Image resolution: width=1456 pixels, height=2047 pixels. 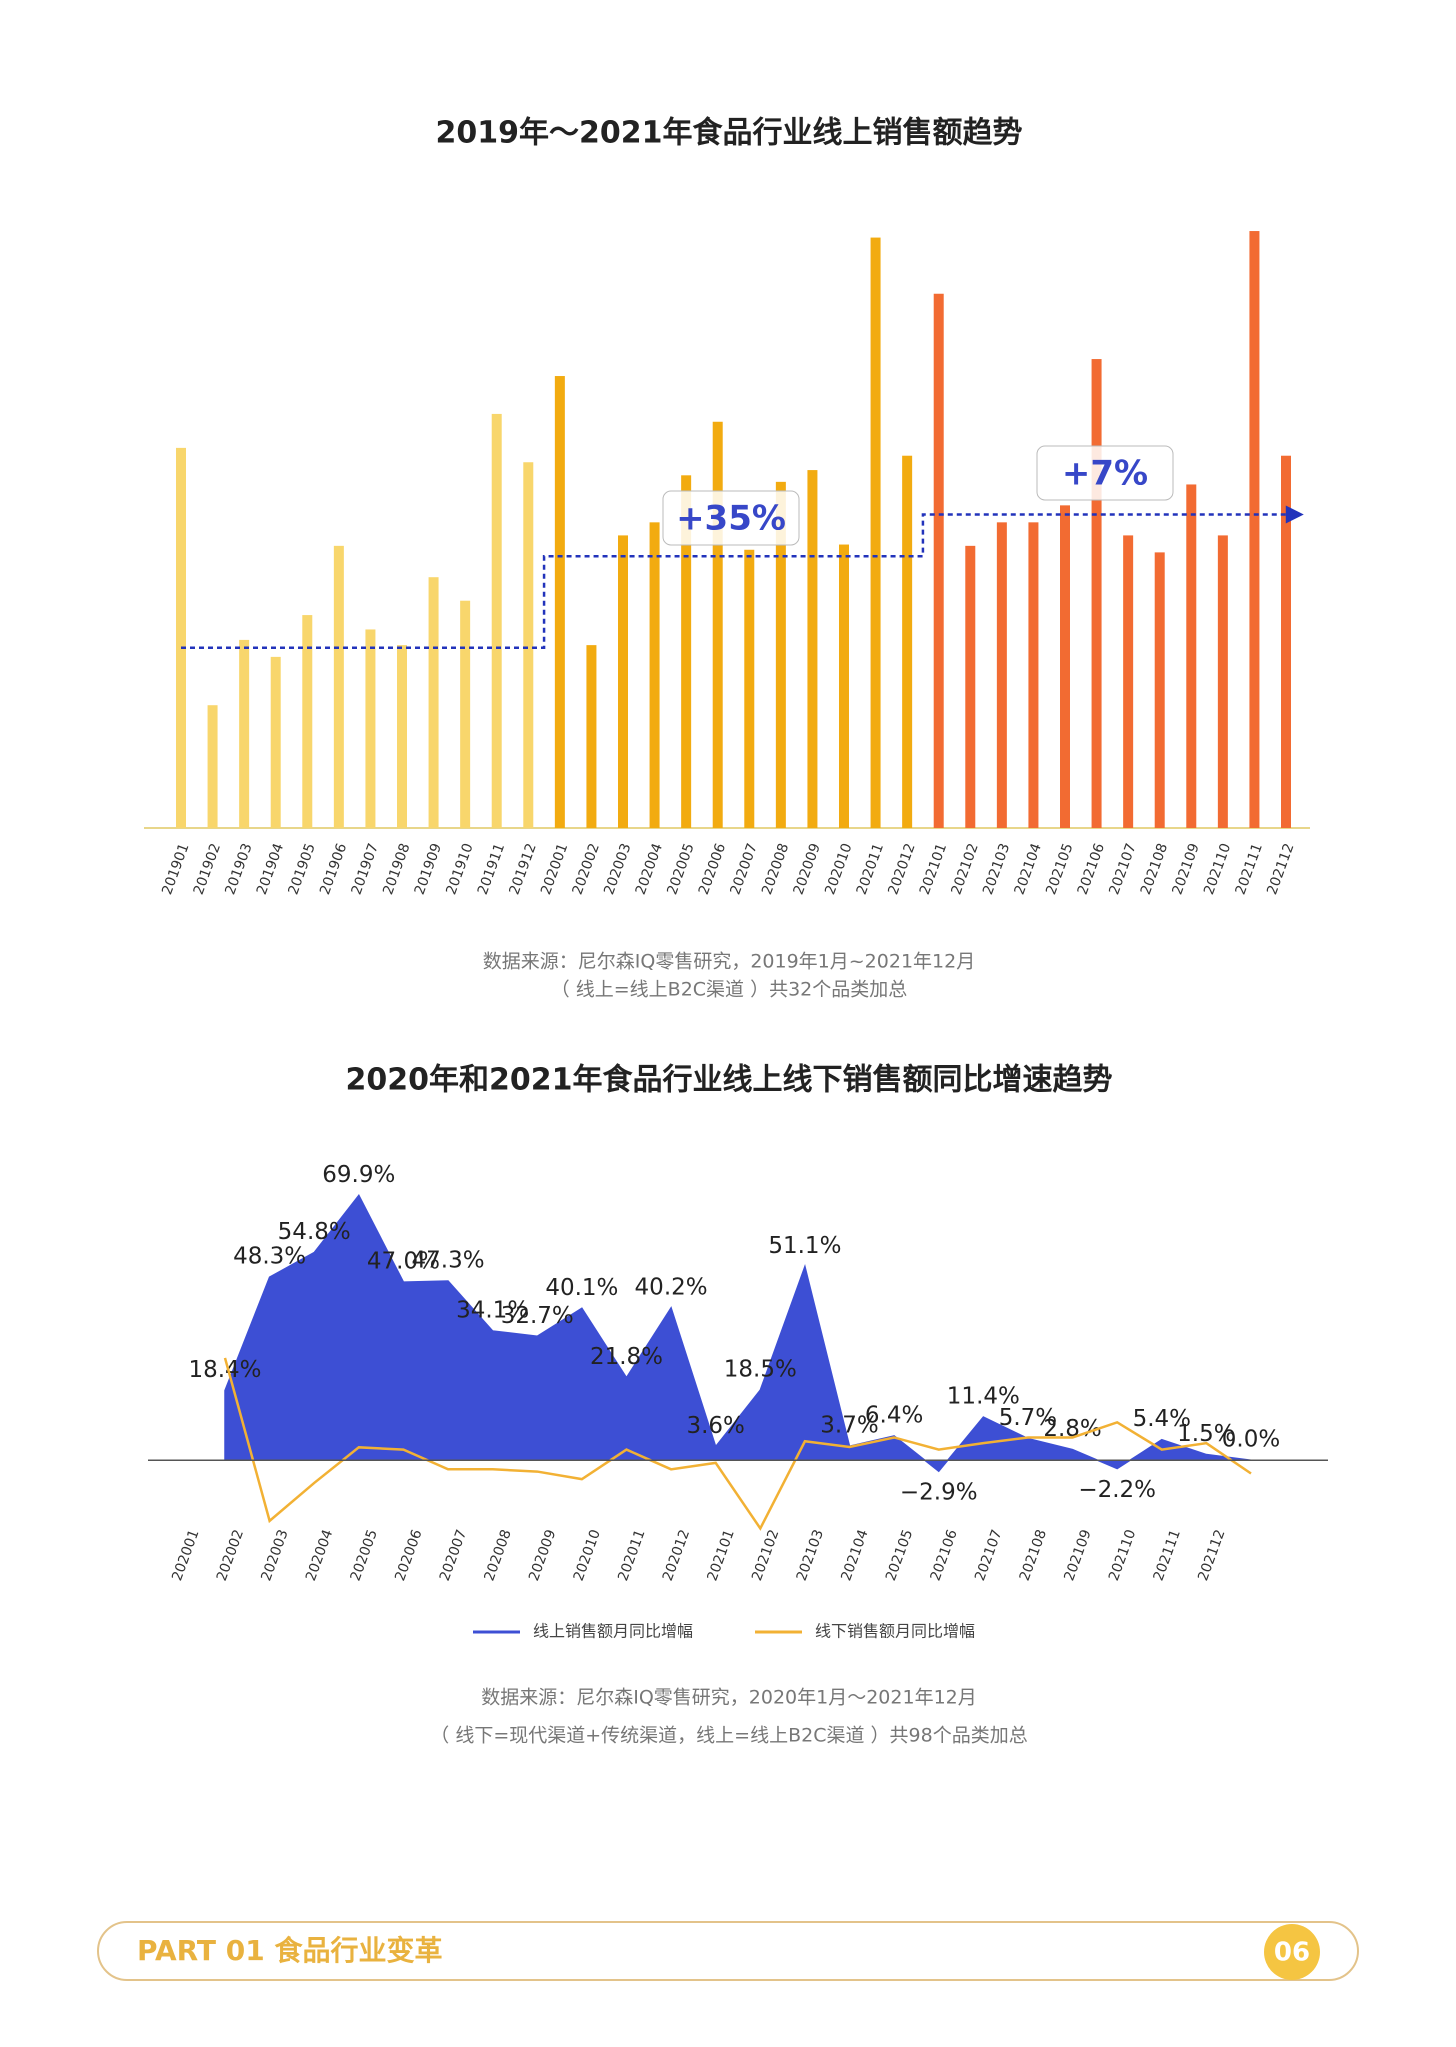 What do you see at coordinates (333, 869) in the screenshot?
I see `x-tick-label: 201906` at bounding box center [333, 869].